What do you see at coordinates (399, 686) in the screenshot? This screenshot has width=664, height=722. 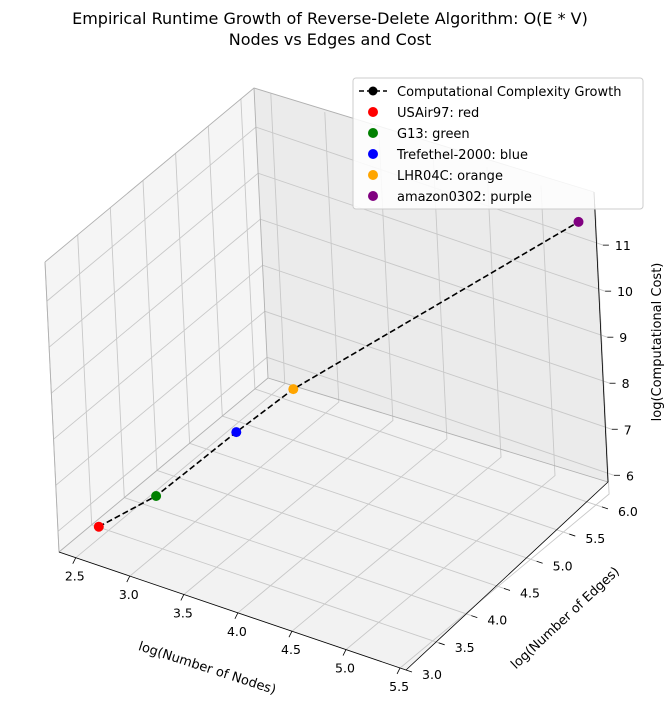 I see `x-tick-label-6: 5.5` at bounding box center [399, 686].